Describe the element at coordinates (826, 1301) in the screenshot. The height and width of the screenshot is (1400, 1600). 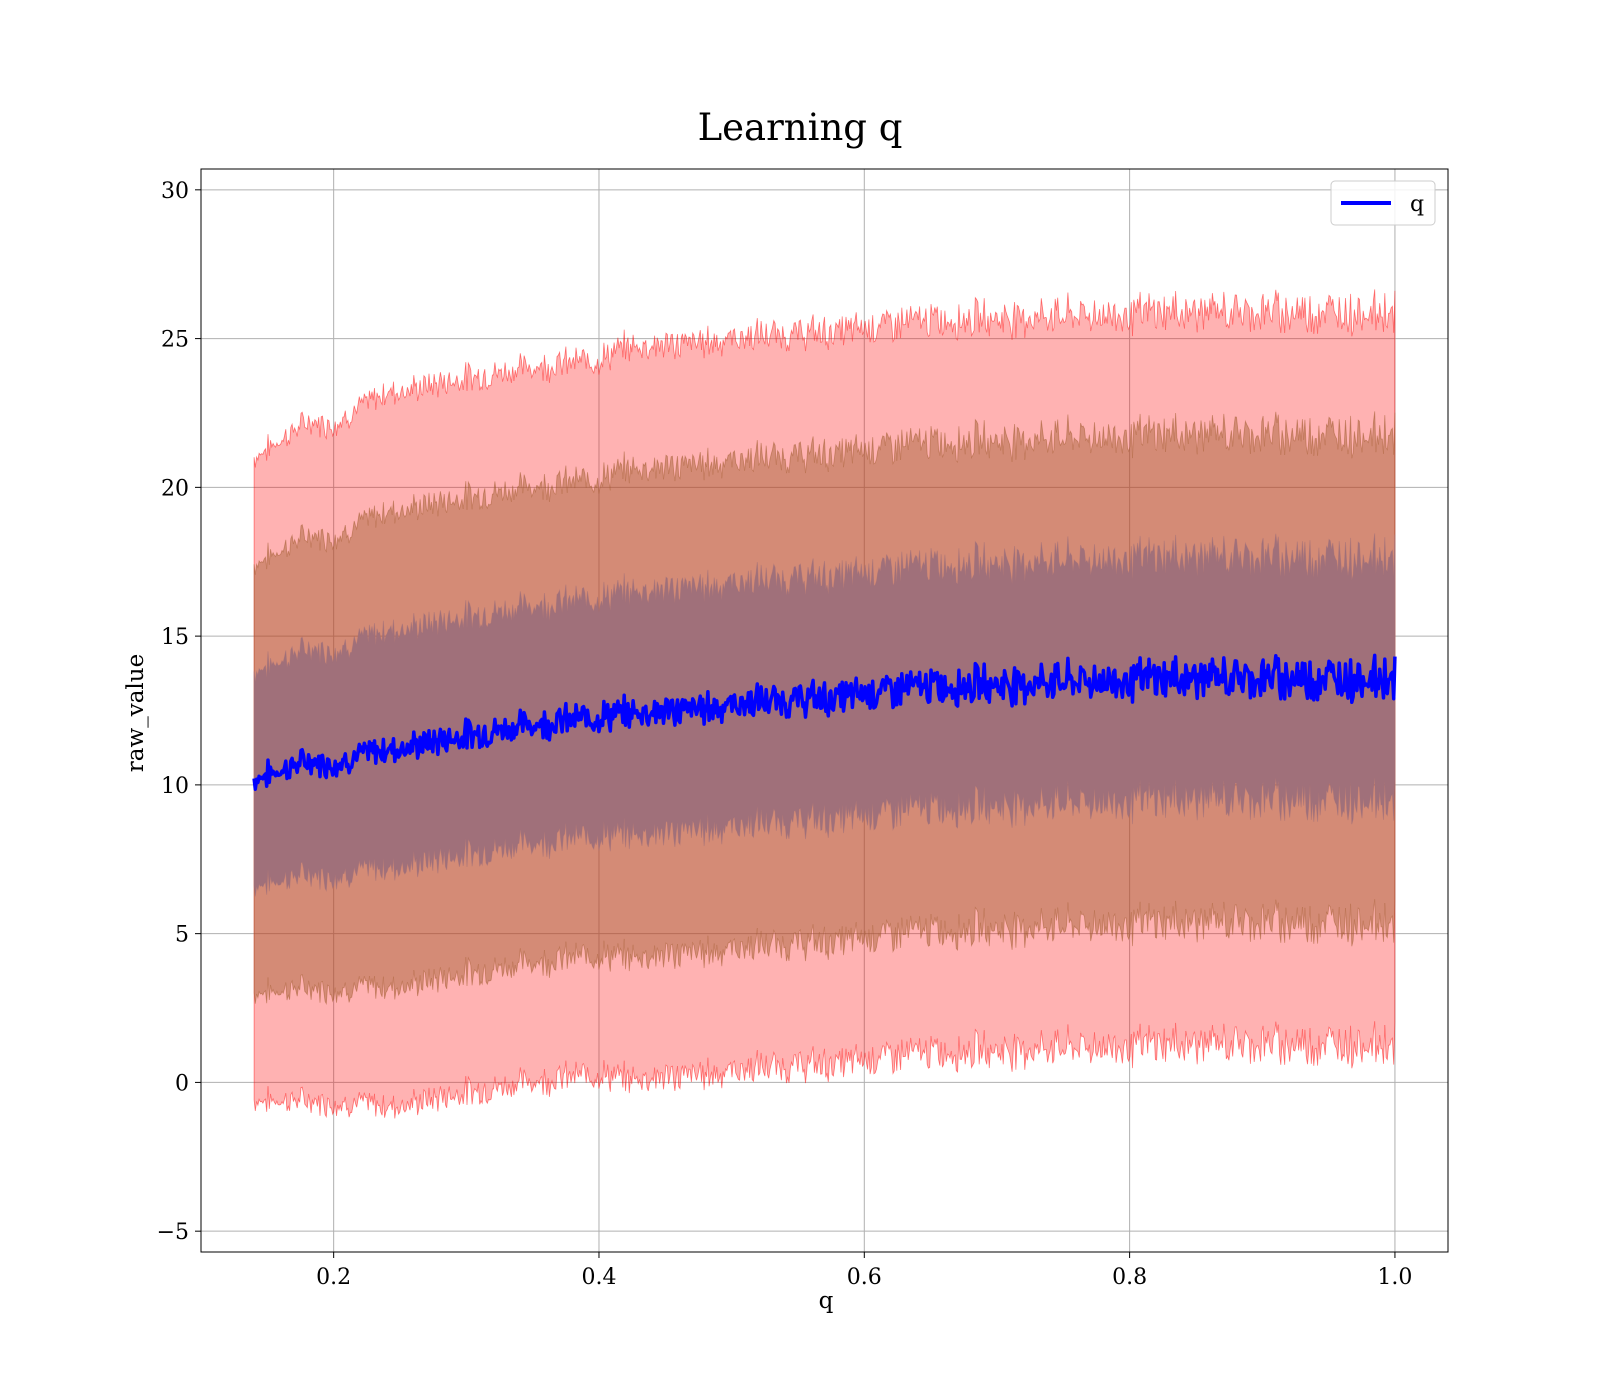
I see `x-axis-label: q` at that location.